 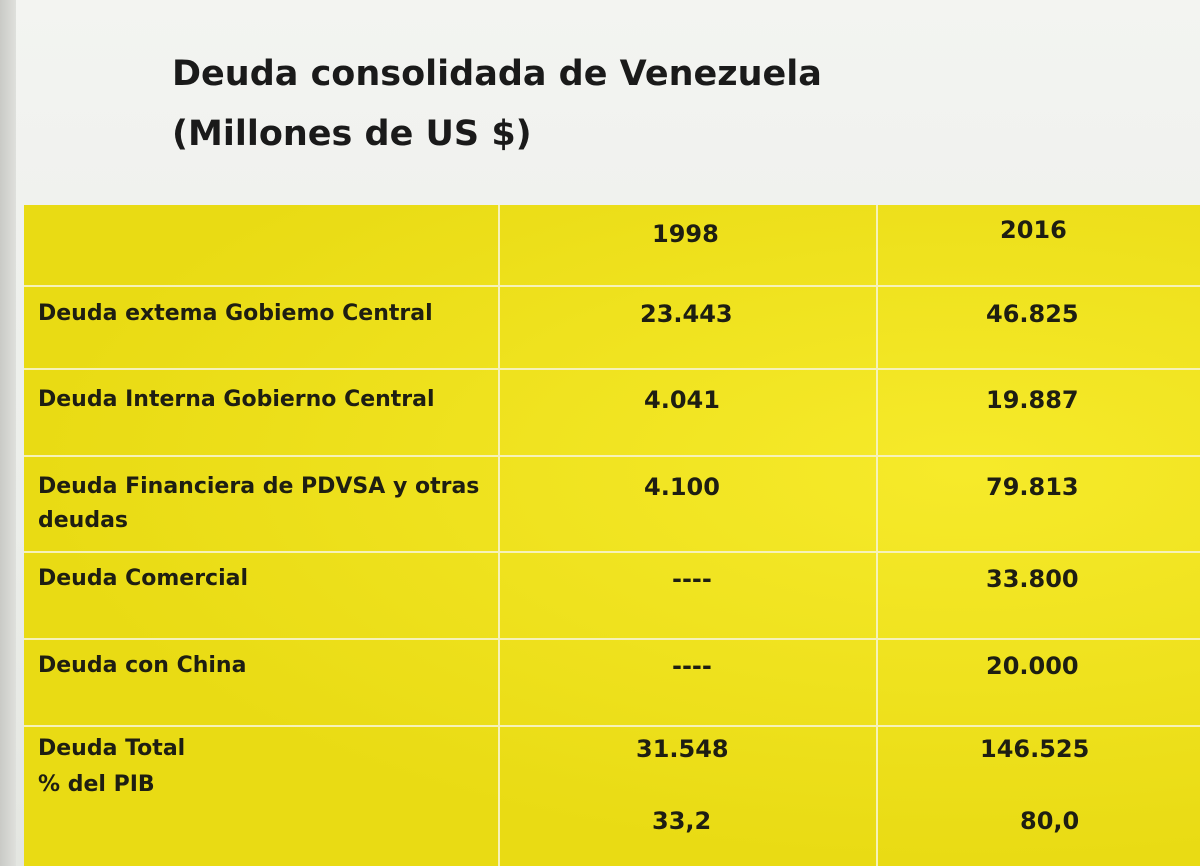 I want to click on total-1998: 31.548, so click(x=682, y=749).